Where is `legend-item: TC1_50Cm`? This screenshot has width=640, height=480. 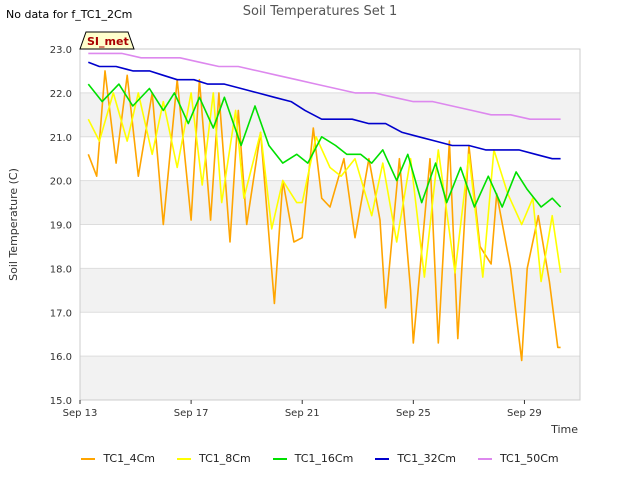 legend-item: TC1_50Cm is located at coordinates (518, 458).